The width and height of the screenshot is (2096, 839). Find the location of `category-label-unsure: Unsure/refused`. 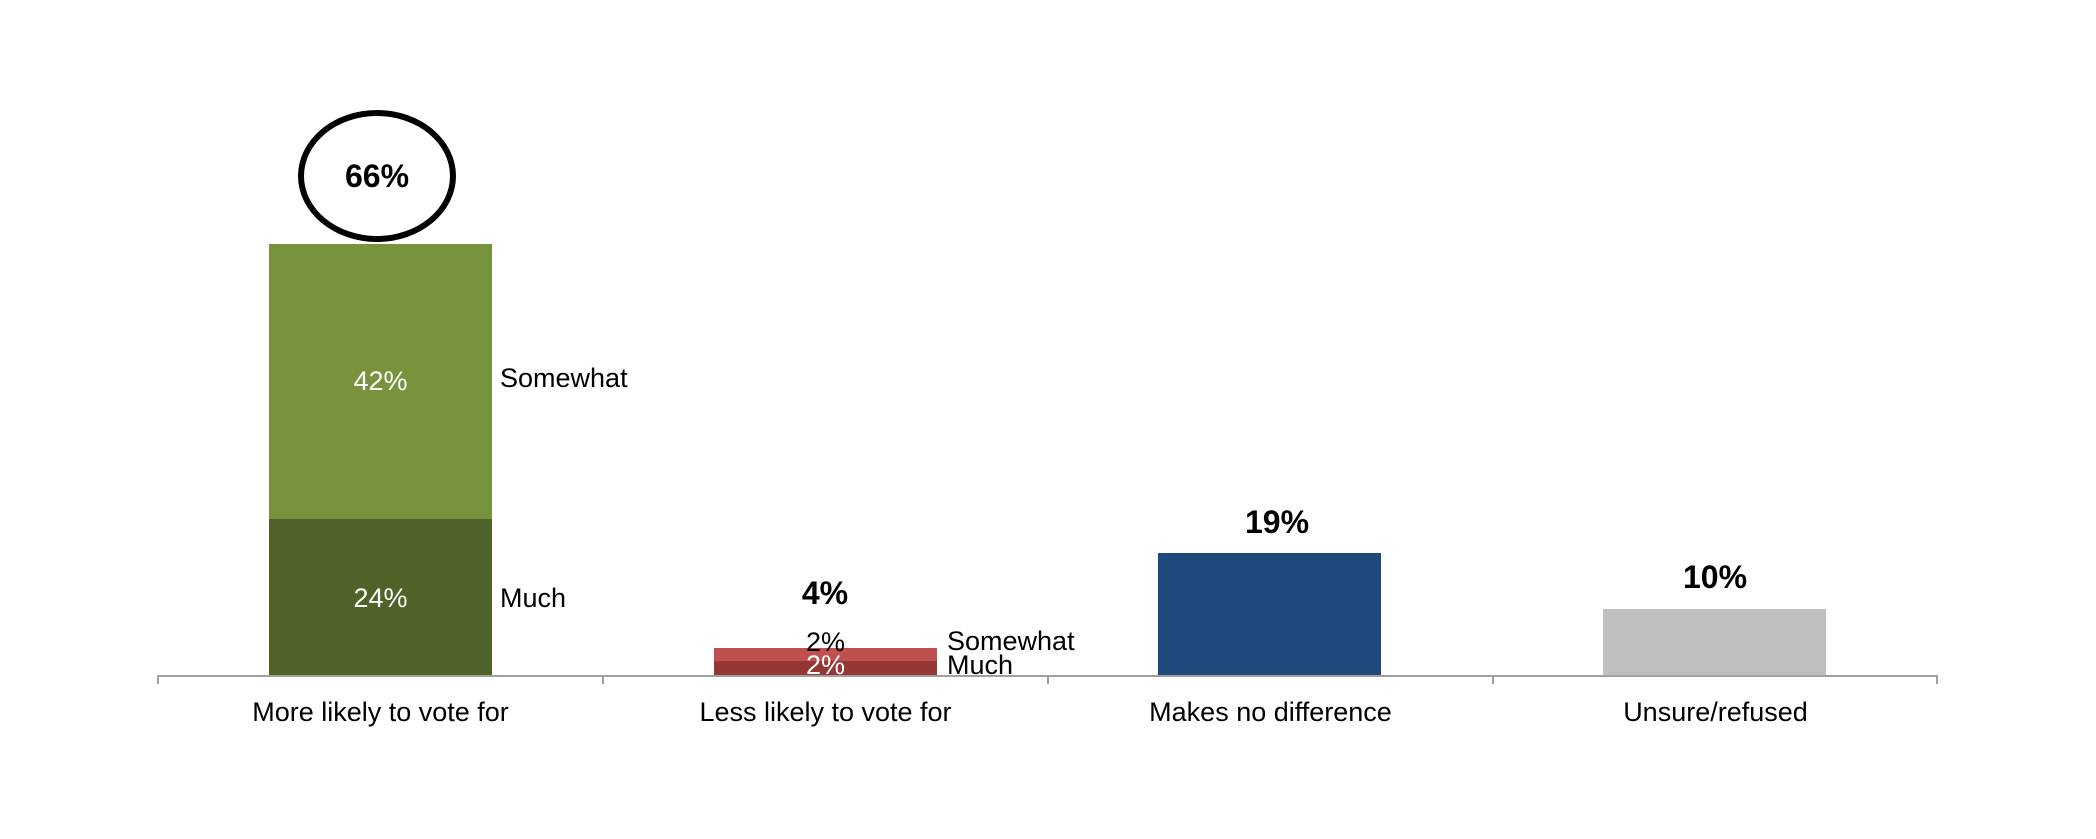

category-label-unsure: Unsure/refused is located at coordinates (1715, 712).